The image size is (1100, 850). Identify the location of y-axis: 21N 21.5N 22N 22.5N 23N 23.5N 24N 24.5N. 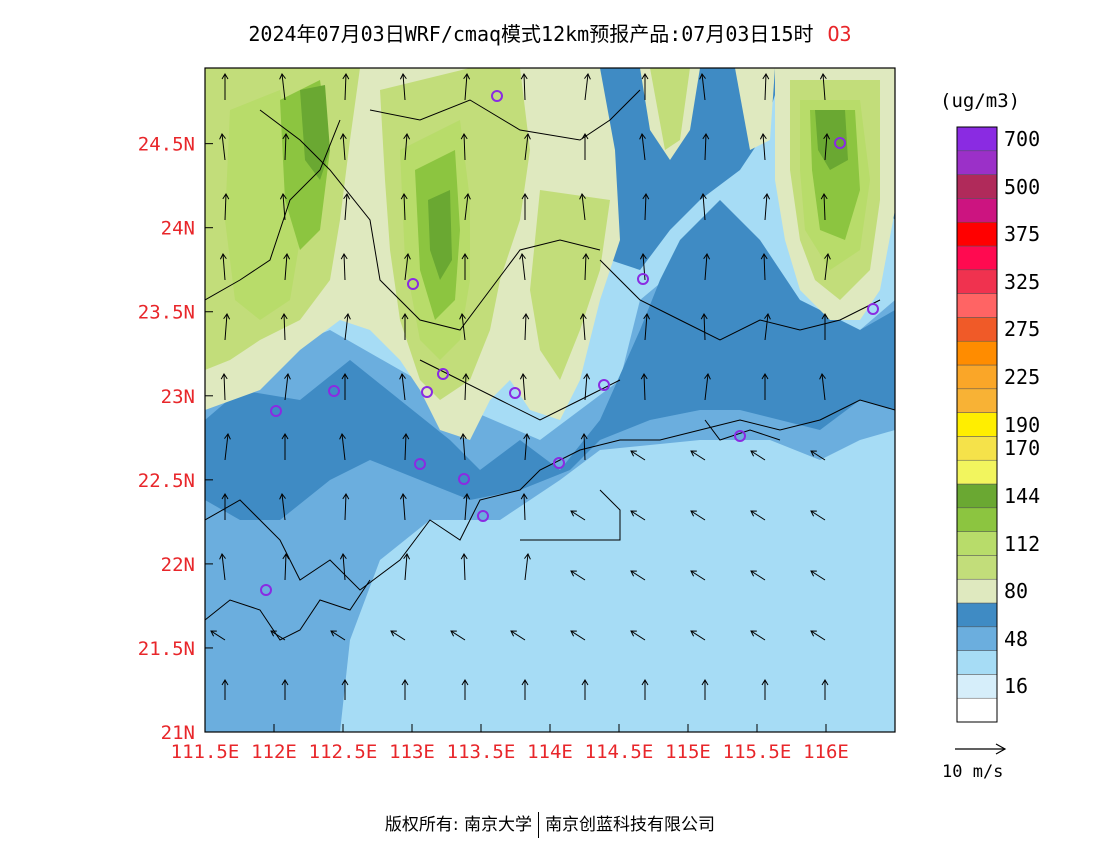
(175, 439).